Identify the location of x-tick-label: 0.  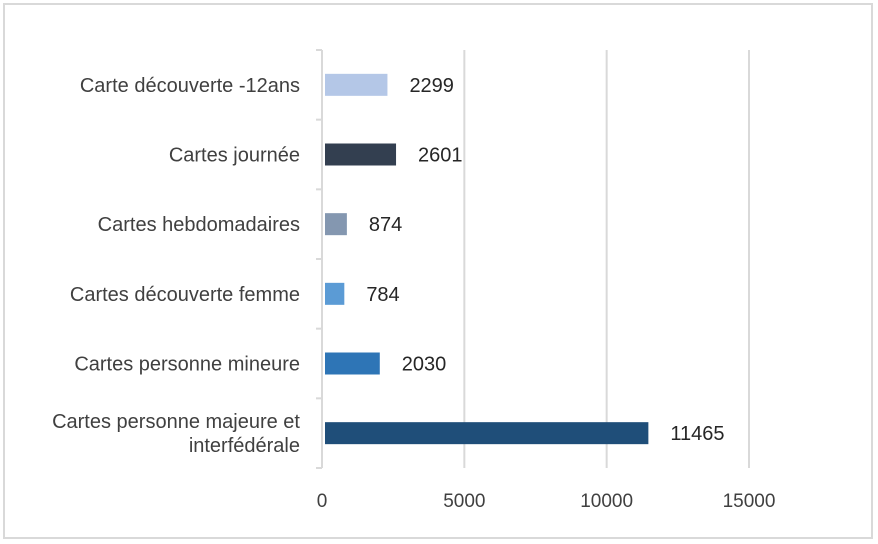
(322, 501).